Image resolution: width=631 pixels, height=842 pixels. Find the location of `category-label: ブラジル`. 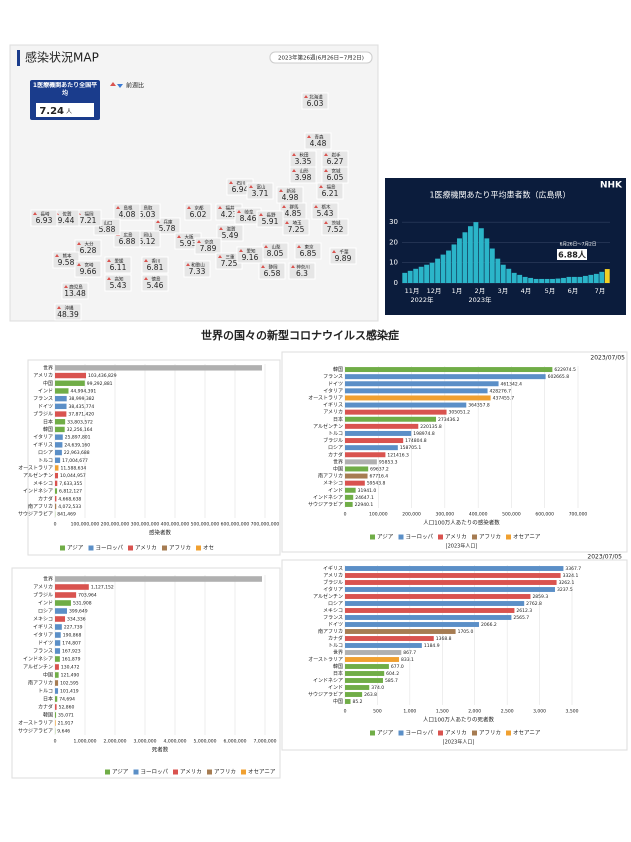

category-label: ブラジル is located at coordinates (43, 414).